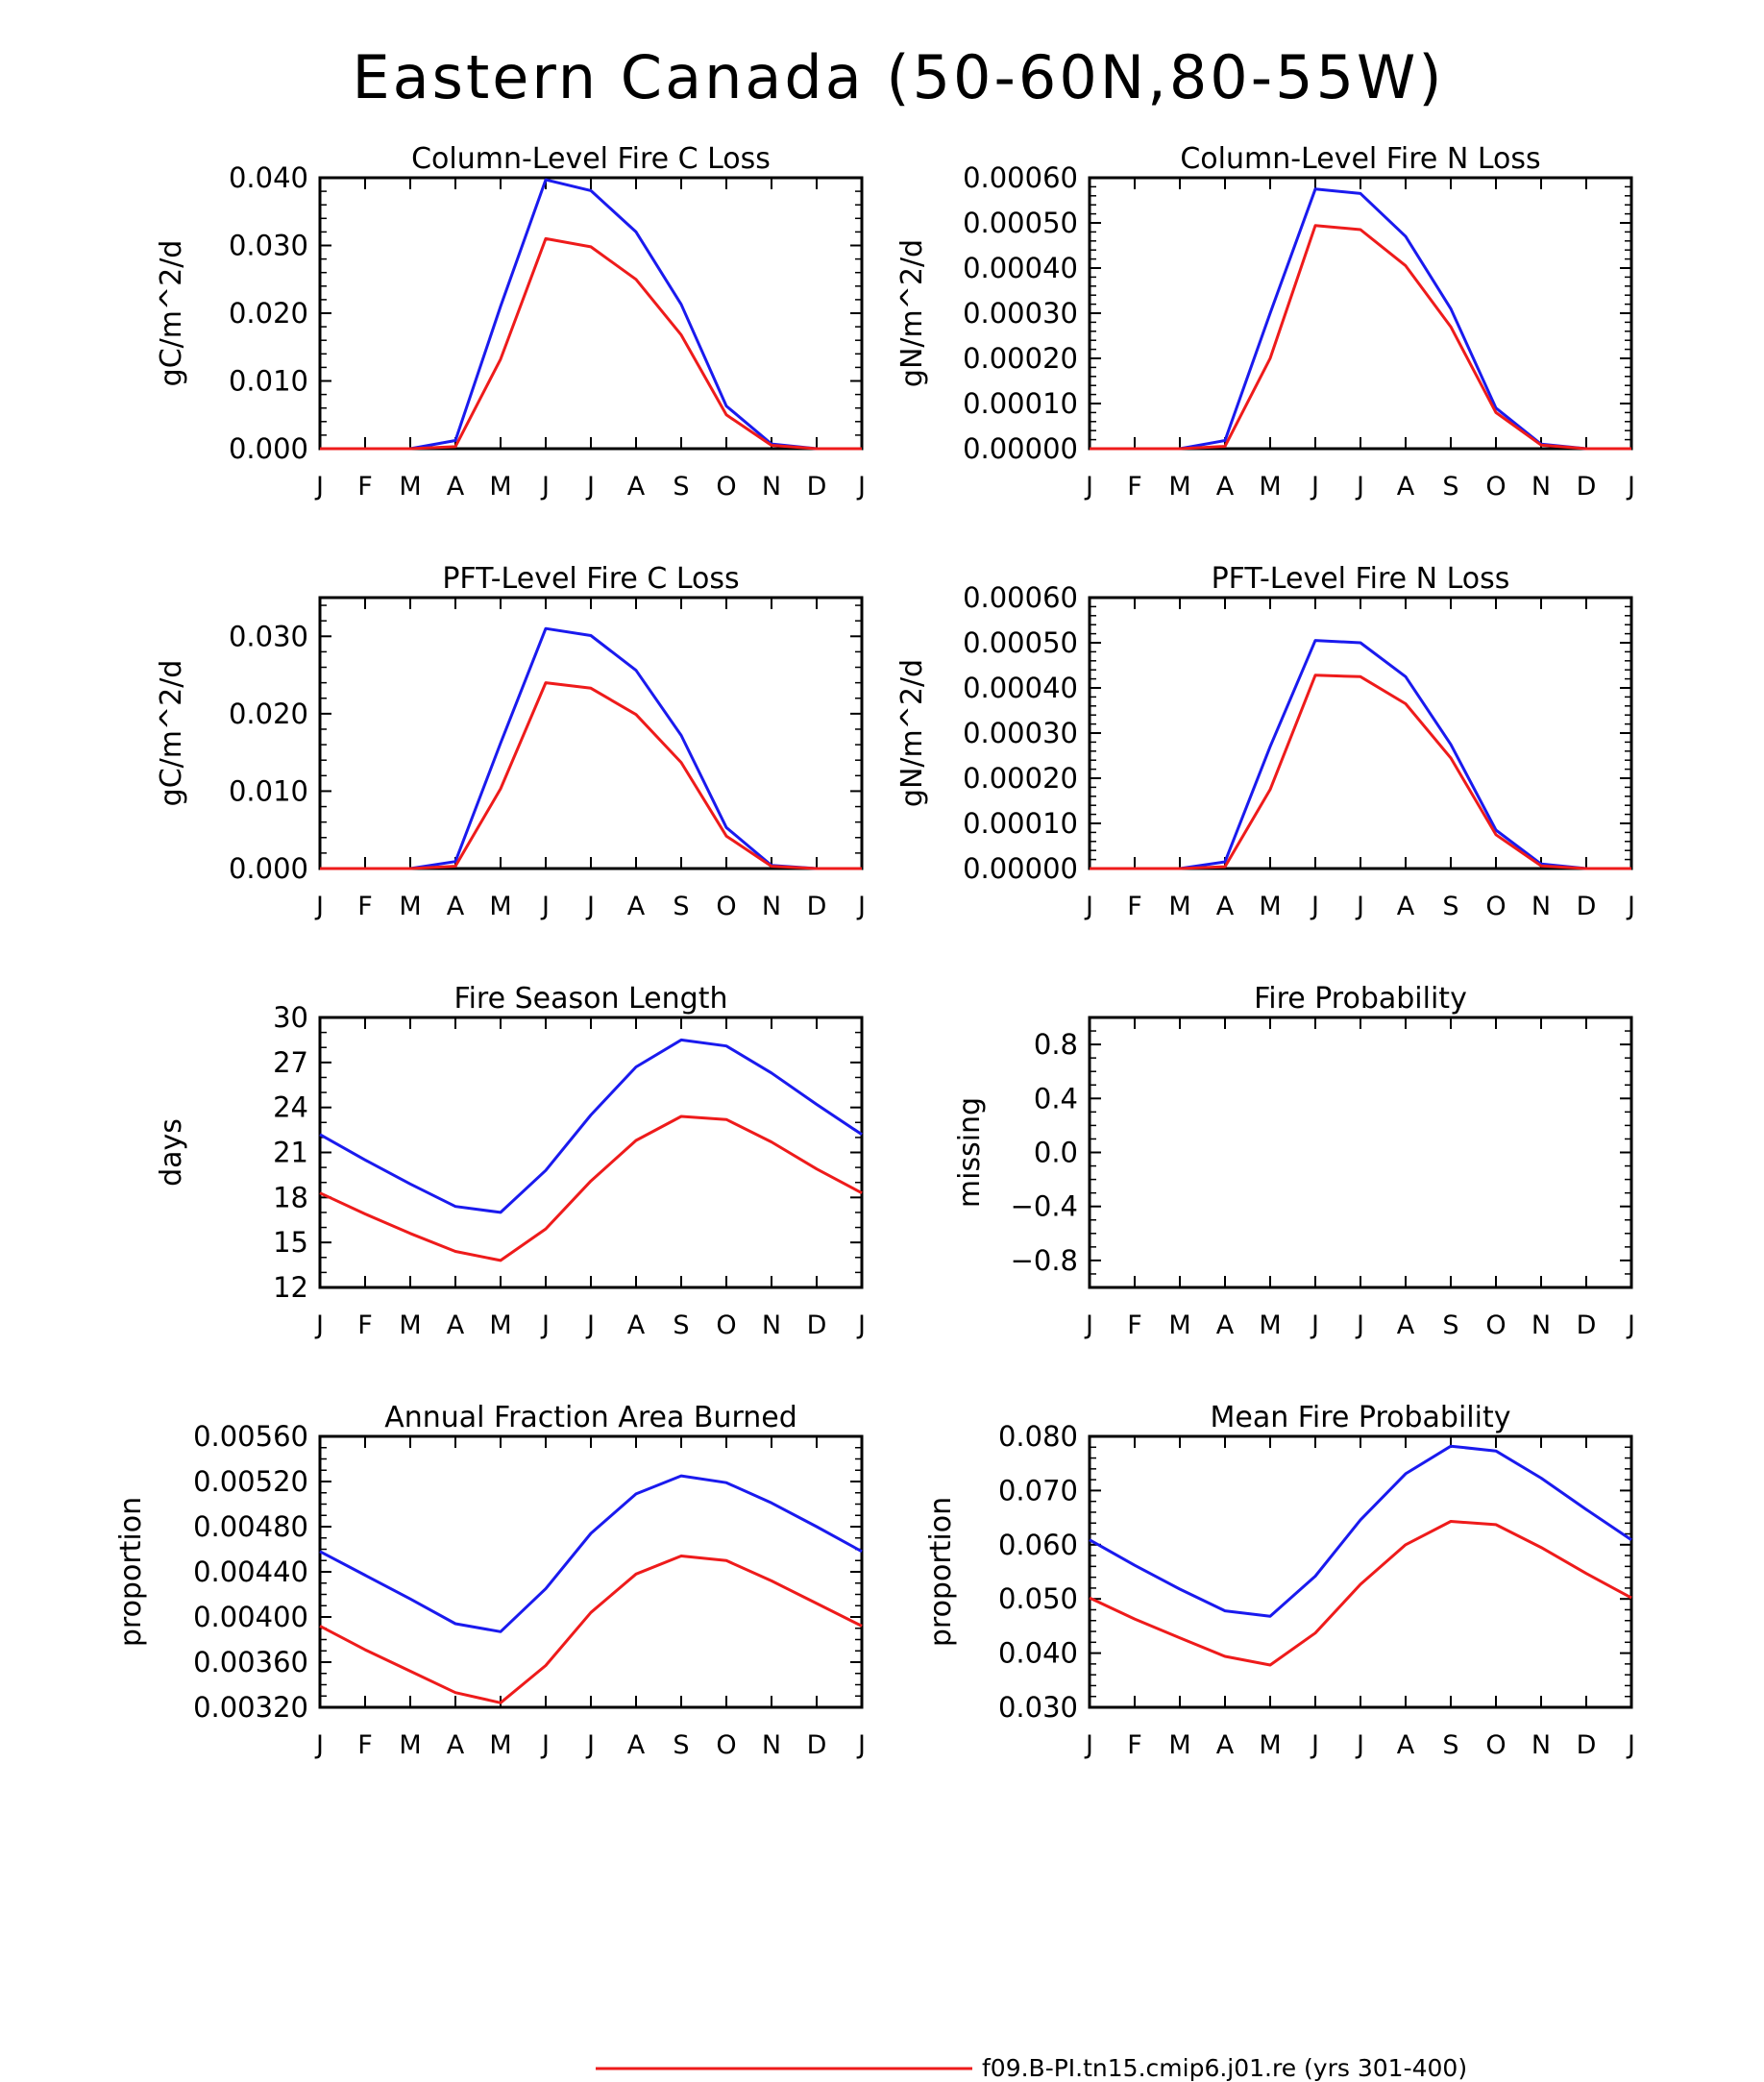 The width and height of the screenshot is (1764, 2082). I want to click on legend: f09.B-PI.tn15.cmip6.j01.re (yrs 301-400), so click(1031, 2068).